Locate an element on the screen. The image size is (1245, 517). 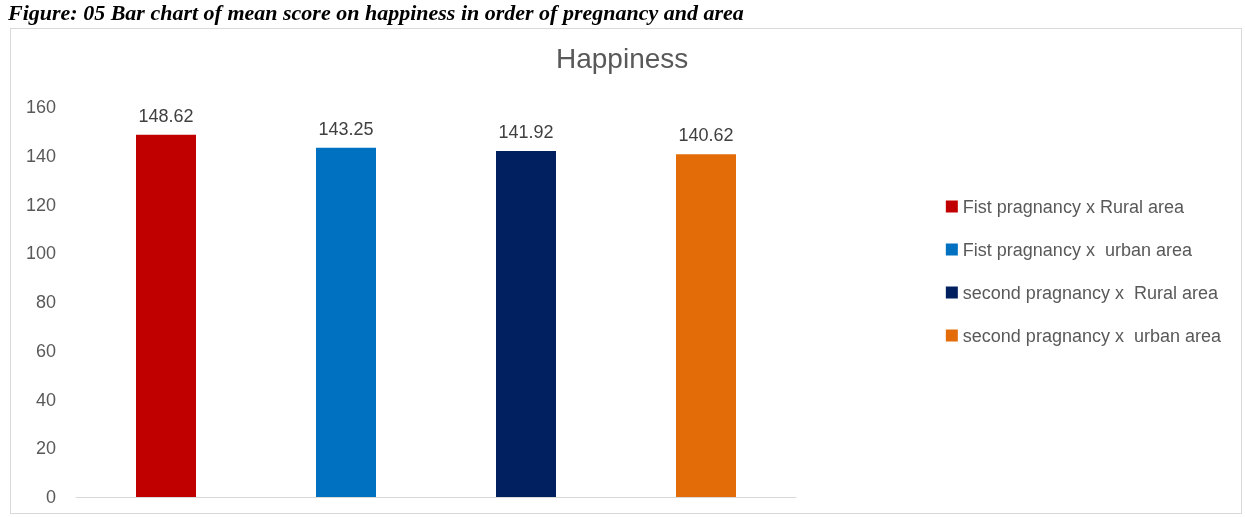
y-tick-label: 0 is located at coordinates (50, 497).